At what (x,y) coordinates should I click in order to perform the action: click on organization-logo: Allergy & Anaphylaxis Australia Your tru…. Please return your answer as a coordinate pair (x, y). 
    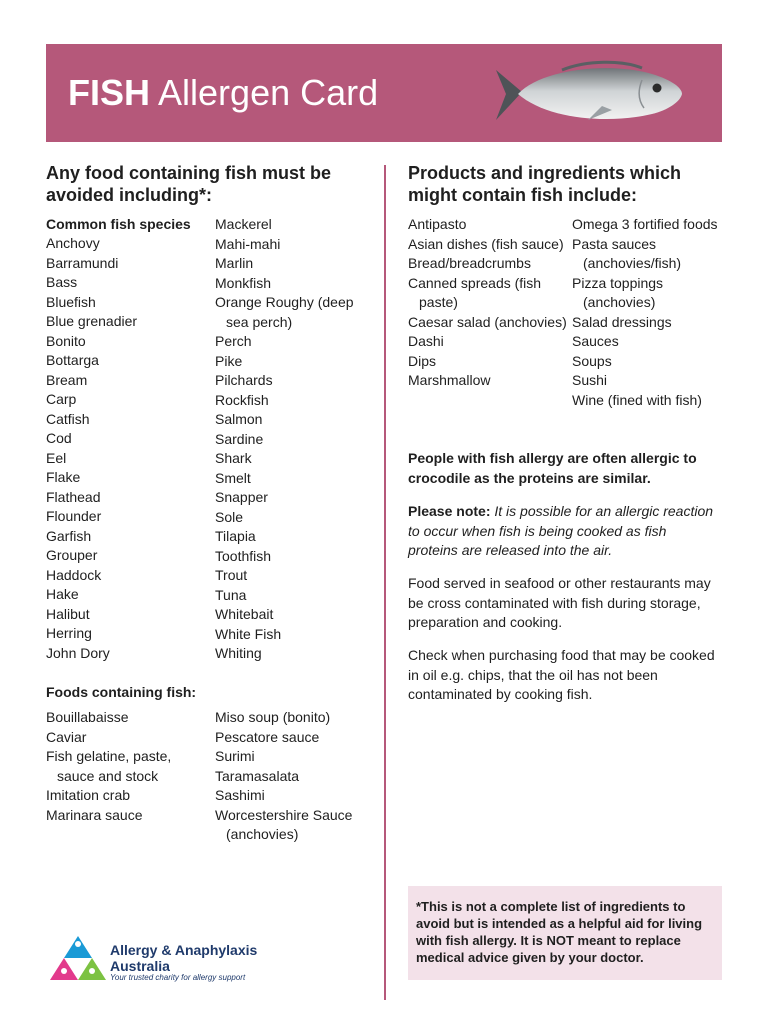
    Looking at the image, I should click on (170, 959).